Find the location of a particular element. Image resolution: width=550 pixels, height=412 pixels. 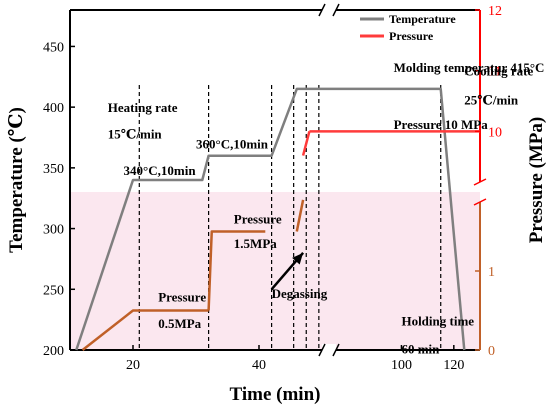

y-left-tick-label: 350 is located at coordinates (53, 169).